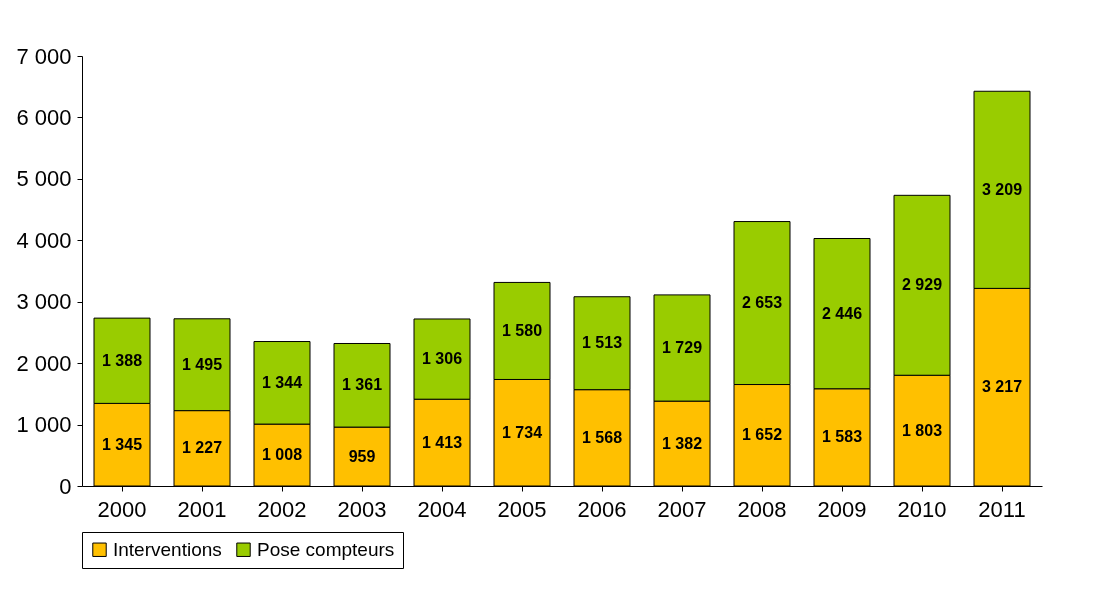 This screenshot has height=595, width=1112. I want to click on data-label: 1 803, so click(922, 430).